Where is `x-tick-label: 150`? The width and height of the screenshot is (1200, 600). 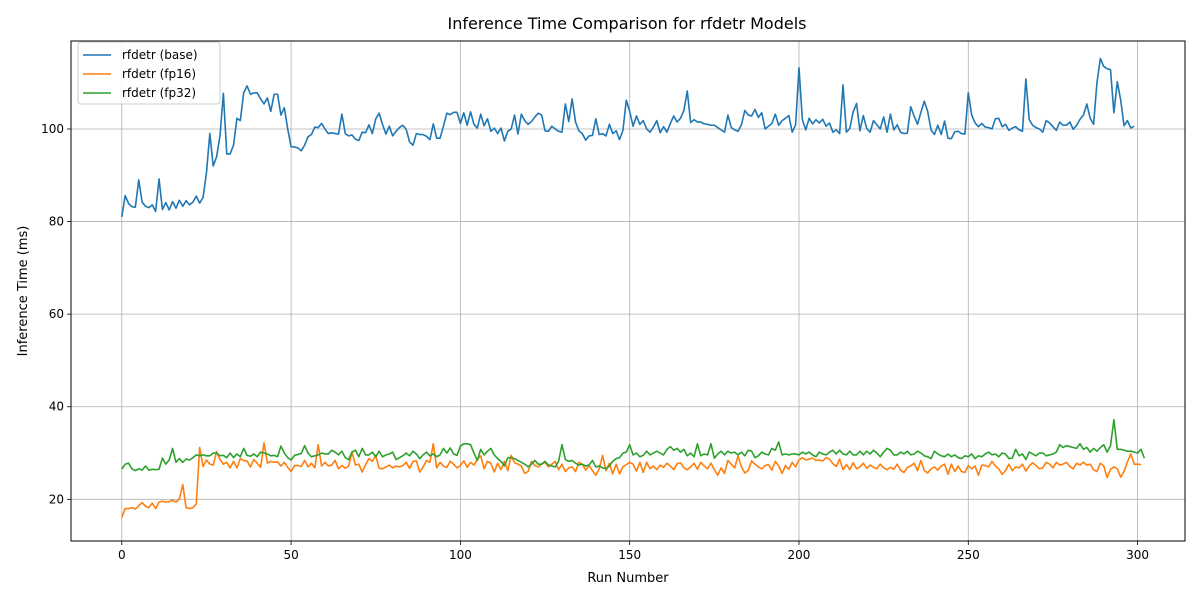 x-tick-label: 150 is located at coordinates (629, 555).